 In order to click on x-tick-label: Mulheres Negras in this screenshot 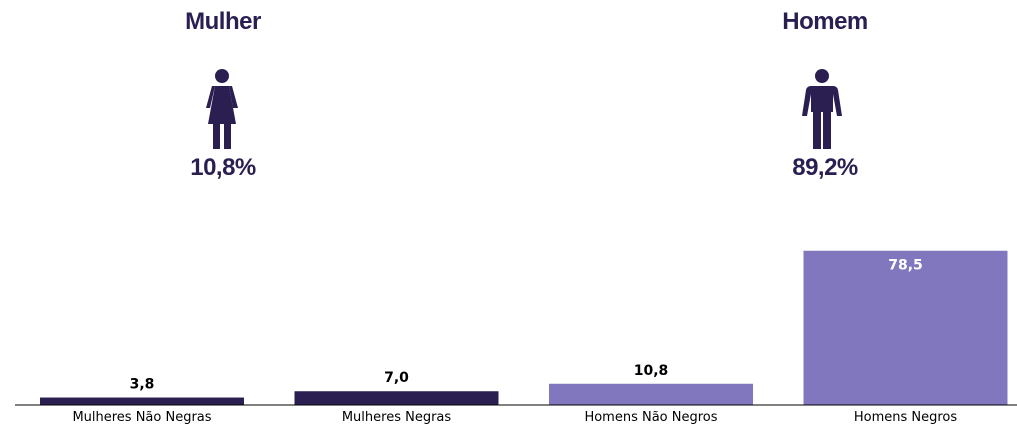, I will do `click(397, 417)`.